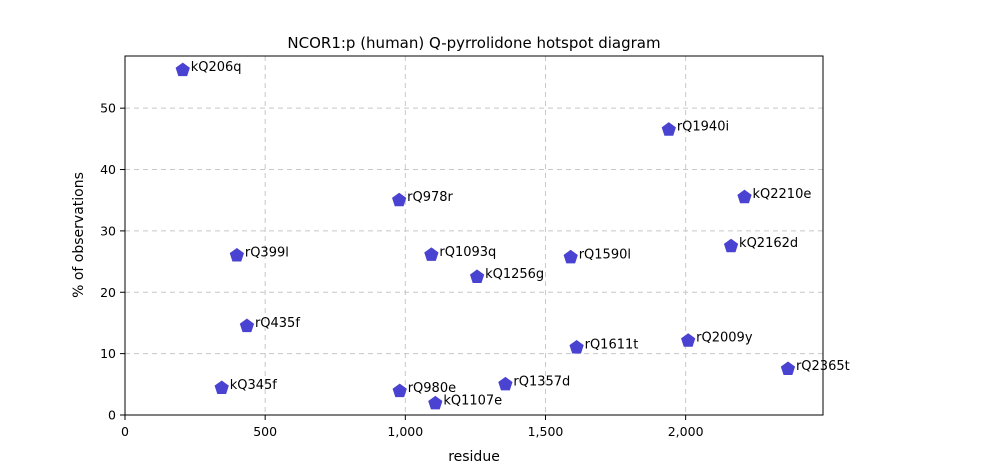 This screenshot has width=1000, height=466. I want to click on point-label: rQ1611t, so click(612, 344).